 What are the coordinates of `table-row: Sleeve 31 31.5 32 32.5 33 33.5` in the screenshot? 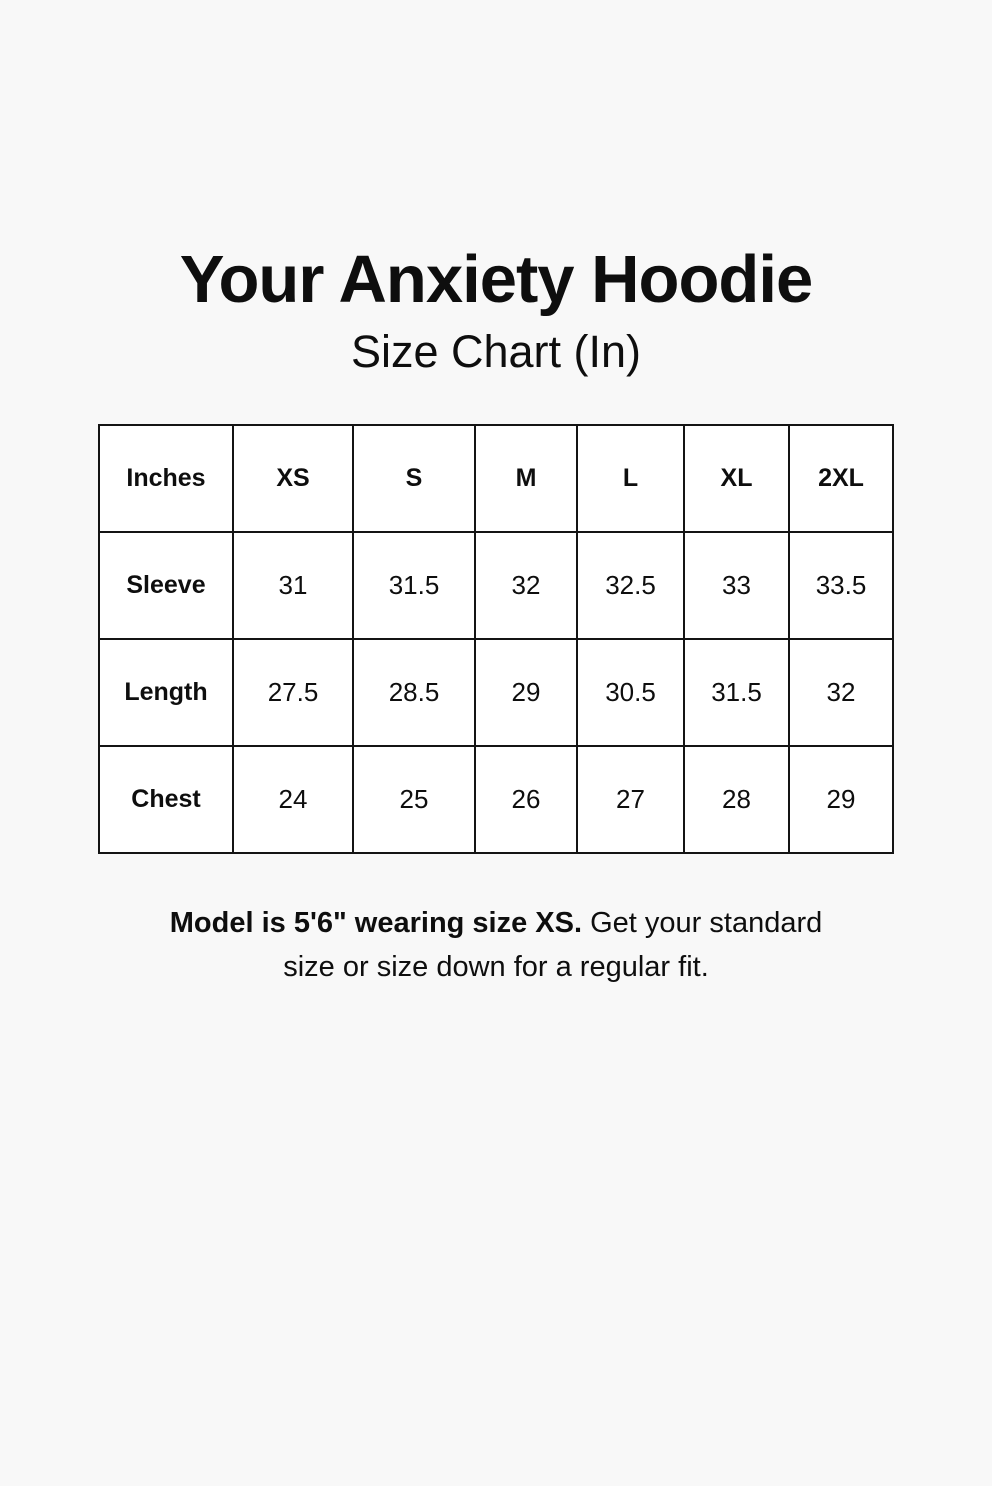 It's located at (496, 585).